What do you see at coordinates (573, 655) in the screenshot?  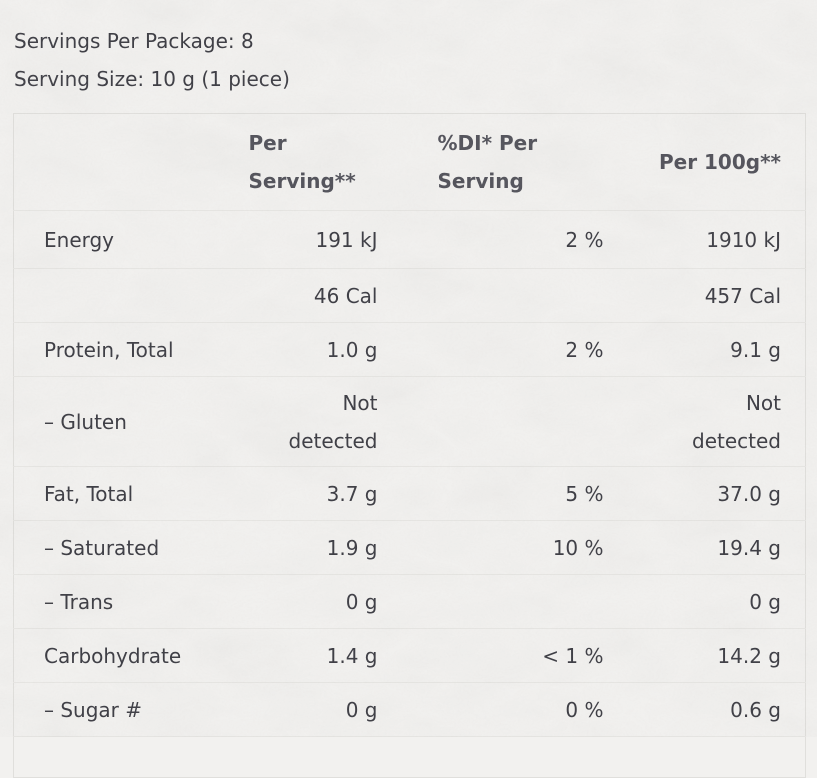 I see `di-per-serving-value: < 1 %` at bounding box center [573, 655].